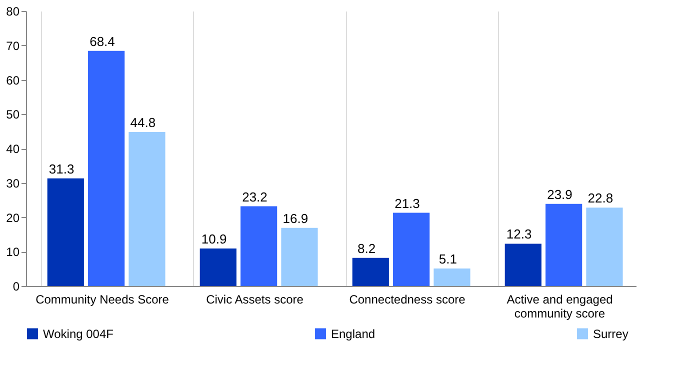 The height and width of the screenshot is (365, 676). I want to click on data-label: 44.8, so click(143, 122).